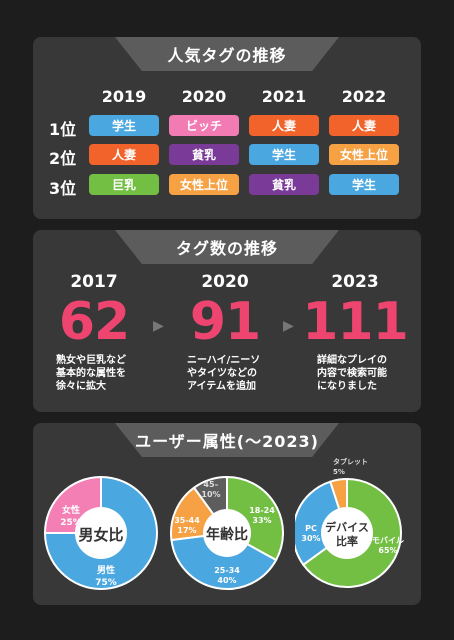 The image size is (454, 640). What do you see at coordinates (210, 494) in the screenshot?
I see `data-label: 10%` at bounding box center [210, 494].